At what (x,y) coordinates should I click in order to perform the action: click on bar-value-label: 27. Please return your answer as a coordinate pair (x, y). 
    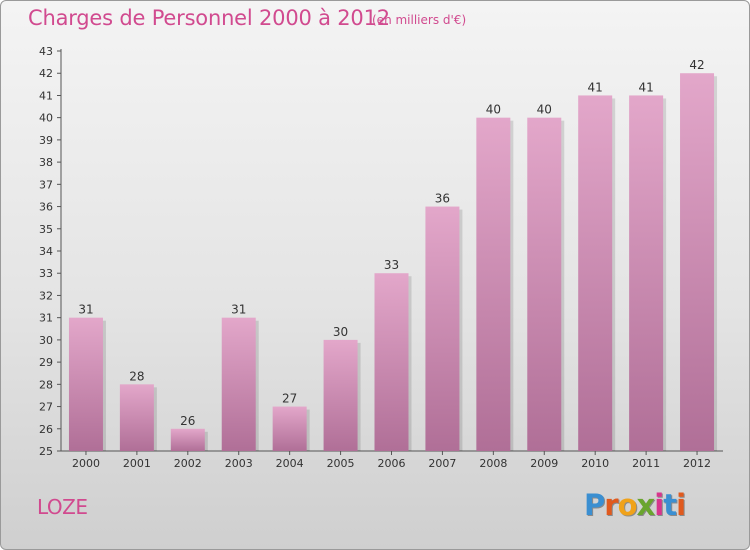
    Looking at the image, I should click on (289, 399).